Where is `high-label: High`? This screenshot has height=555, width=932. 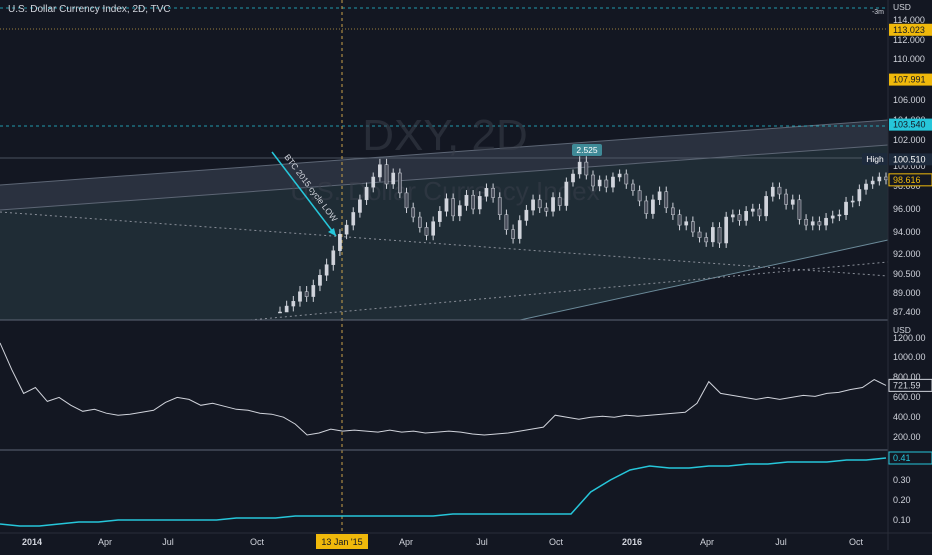 high-label: High is located at coordinates (875, 159).